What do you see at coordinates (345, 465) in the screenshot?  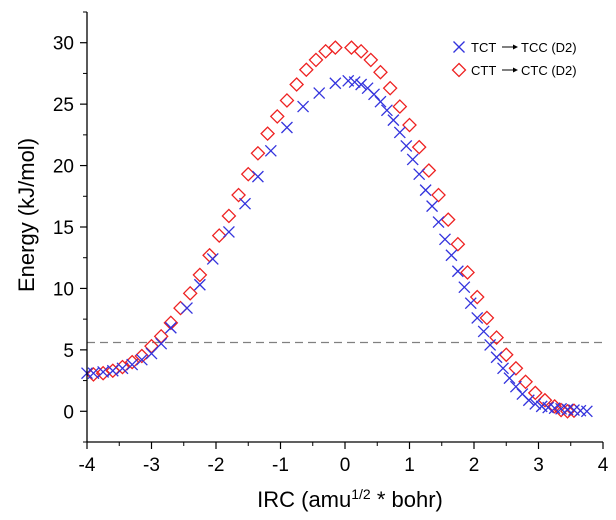 I see `x-tick-label: 0` at bounding box center [345, 465].